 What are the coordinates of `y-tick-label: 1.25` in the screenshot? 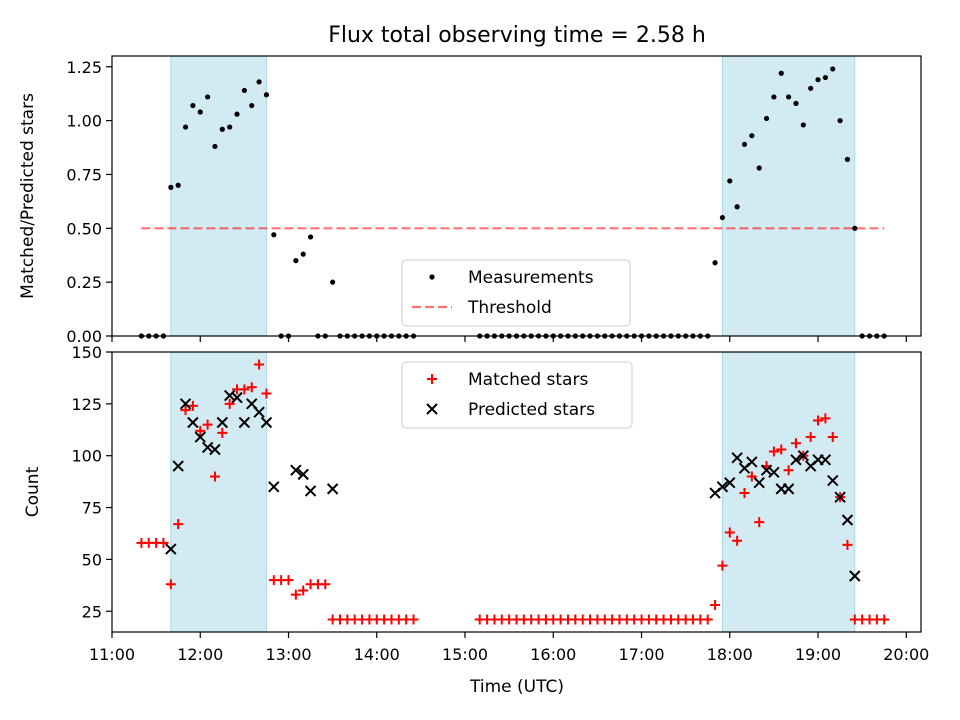 It's located at (84, 67).